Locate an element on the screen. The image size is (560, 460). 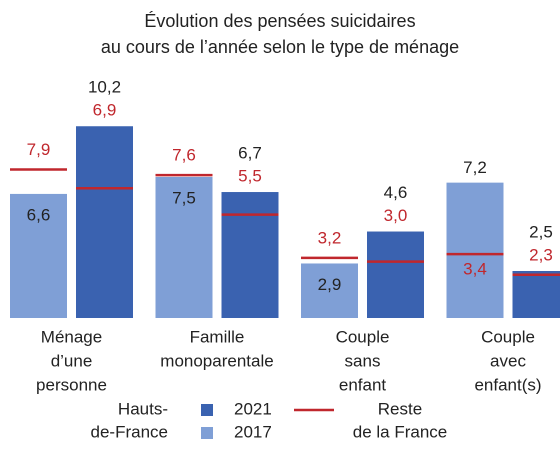
reference-label: 2,3 is located at coordinates (541, 254).